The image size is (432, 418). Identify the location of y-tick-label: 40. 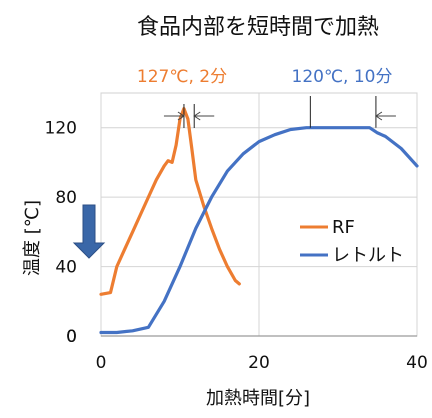
(66, 268).